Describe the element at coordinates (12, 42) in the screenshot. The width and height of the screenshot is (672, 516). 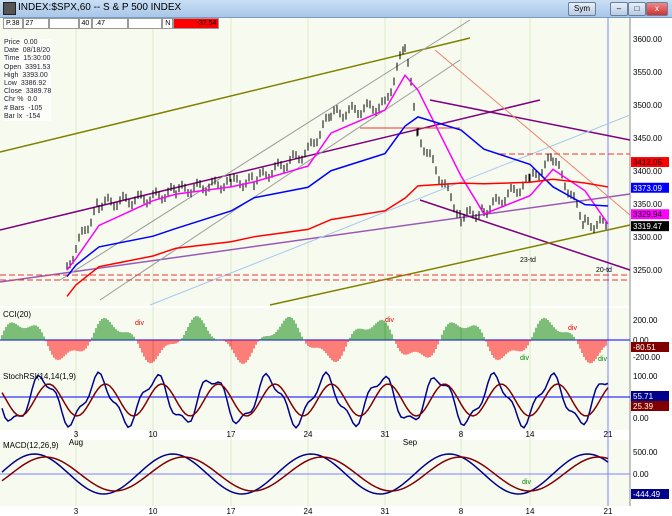
I see `info-label: Price` at that location.